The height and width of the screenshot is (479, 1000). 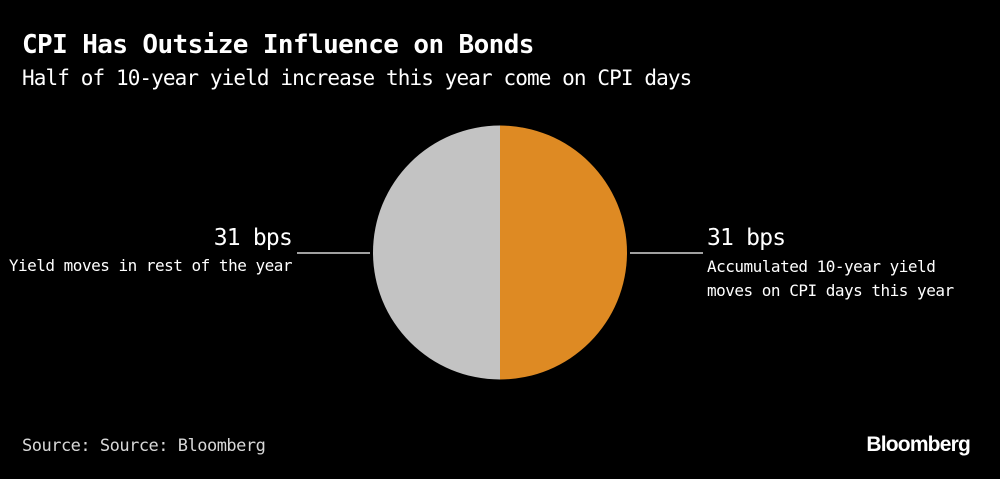 What do you see at coordinates (821, 266) in the screenshot?
I see `slice-label-line: Accumulated 10-year yield` at bounding box center [821, 266].